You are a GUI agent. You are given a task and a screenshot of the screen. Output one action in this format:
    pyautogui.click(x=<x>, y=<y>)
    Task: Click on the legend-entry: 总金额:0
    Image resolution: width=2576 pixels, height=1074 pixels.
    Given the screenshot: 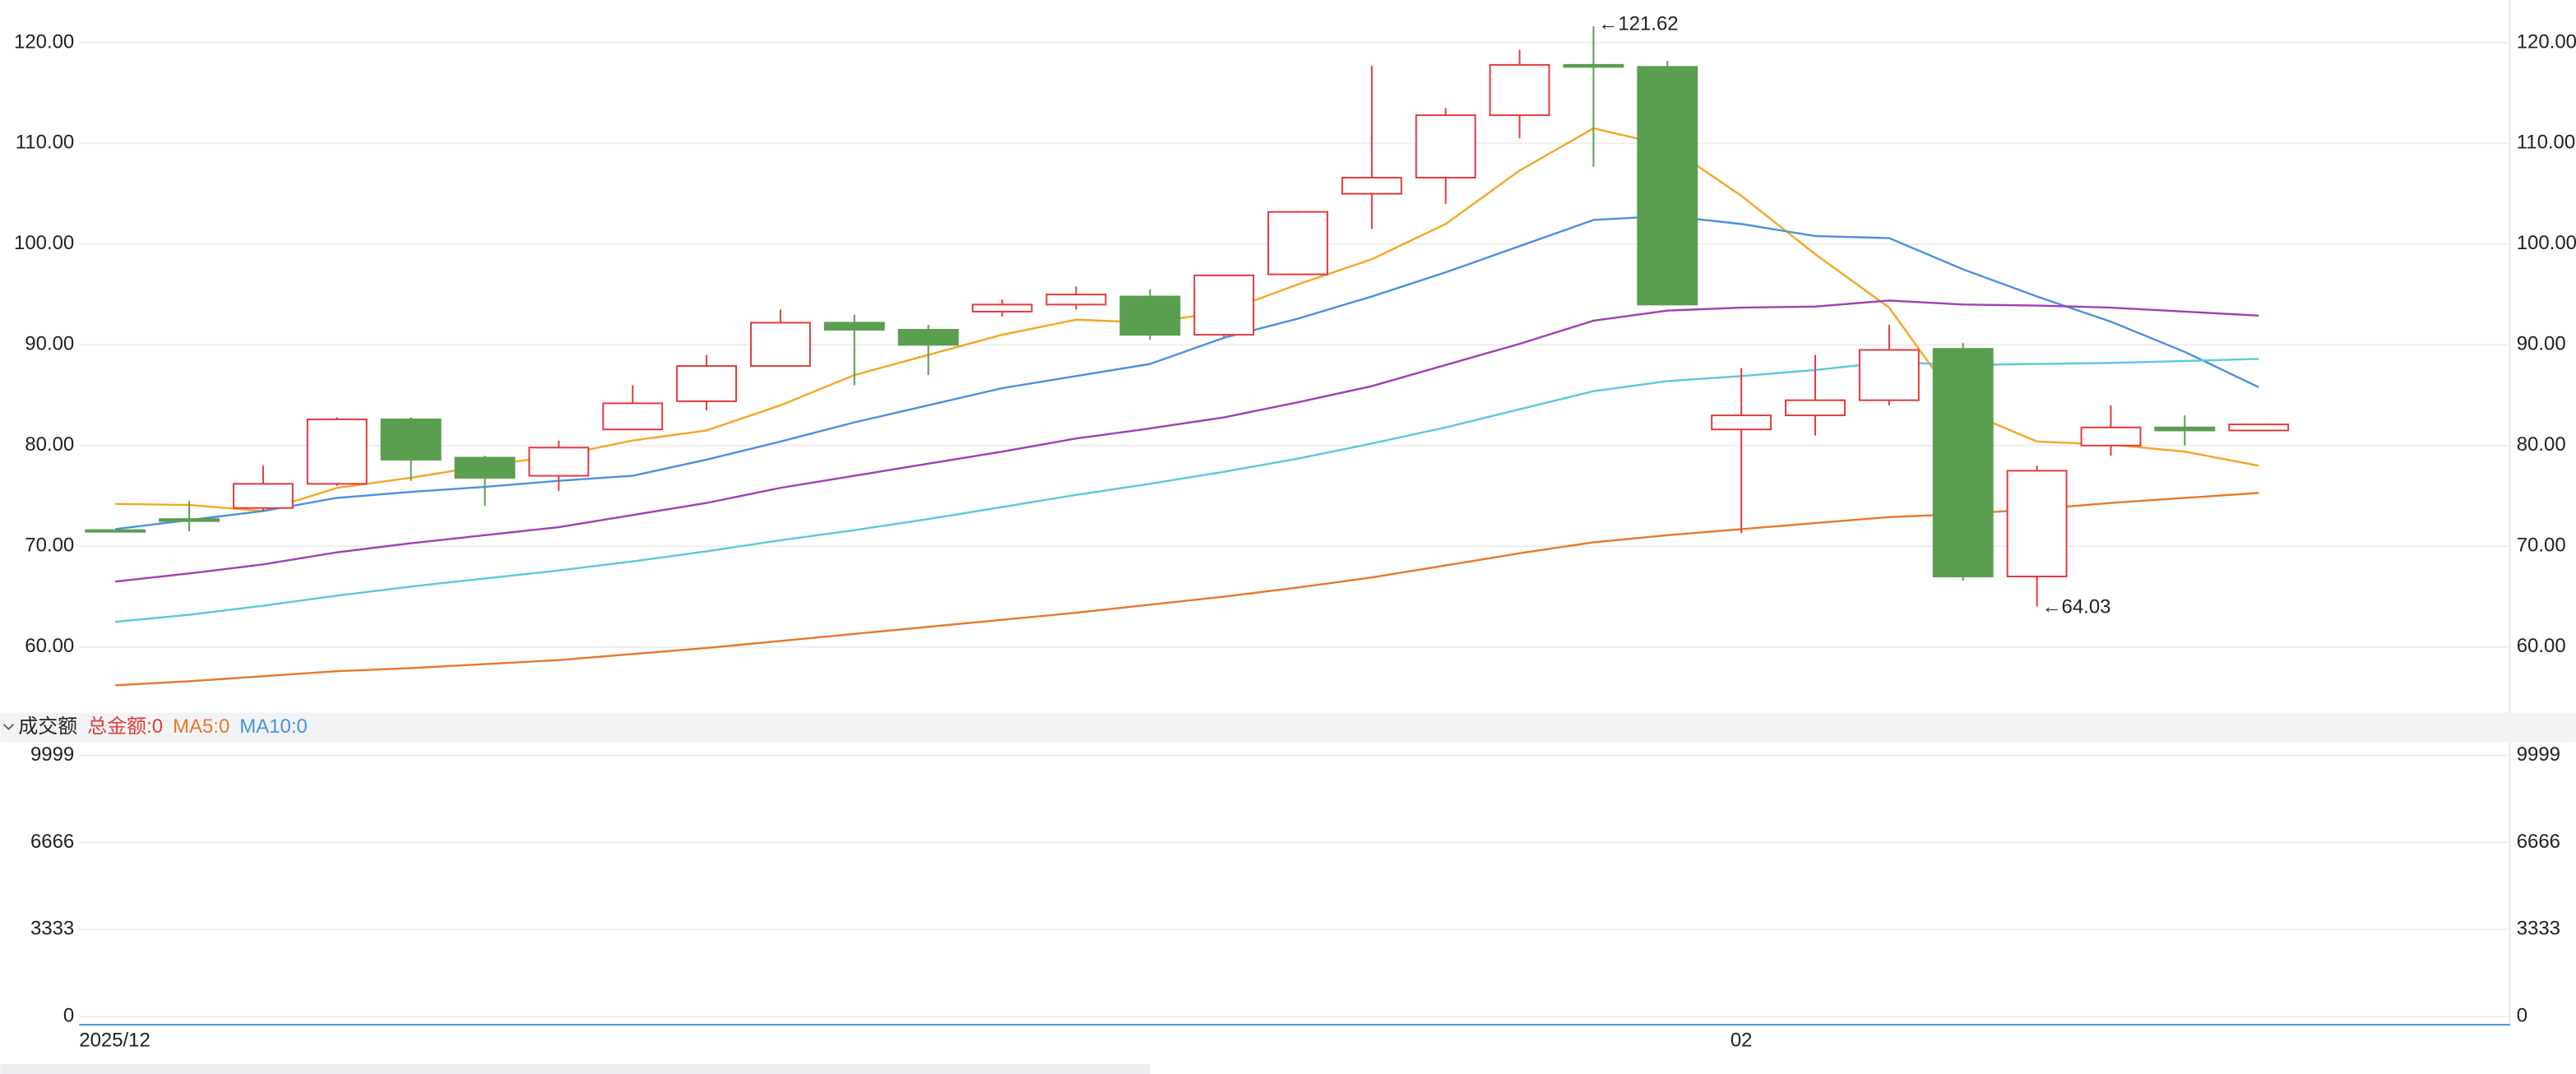 What is the action you would take?
    pyautogui.click(x=125, y=726)
    